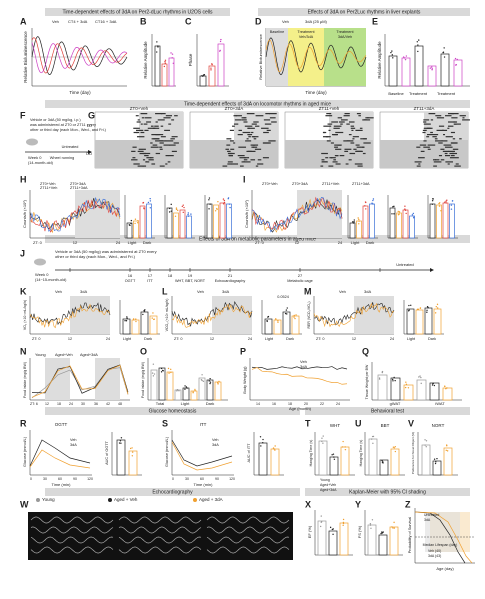  Describe the element at coordinates (431, 515) in the screenshot. I see `panel-label: Untreated` at that location.